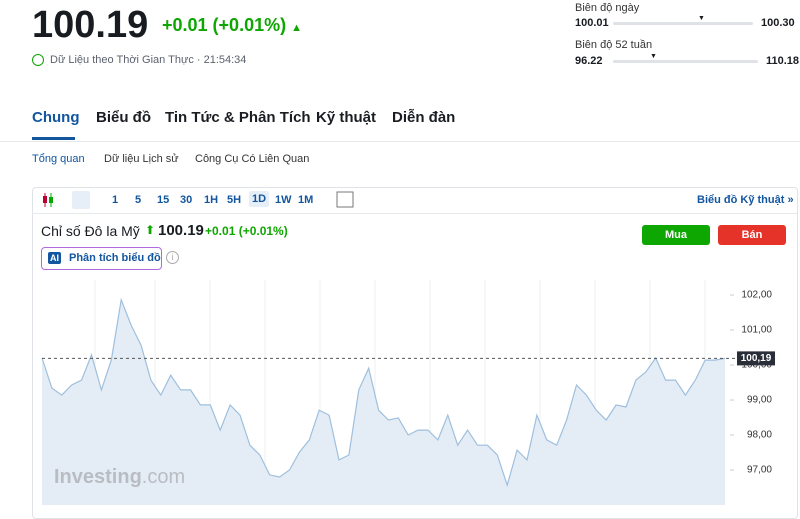 This screenshot has height=519, width=800. I want to click on candle-icon, so click(48, 200).